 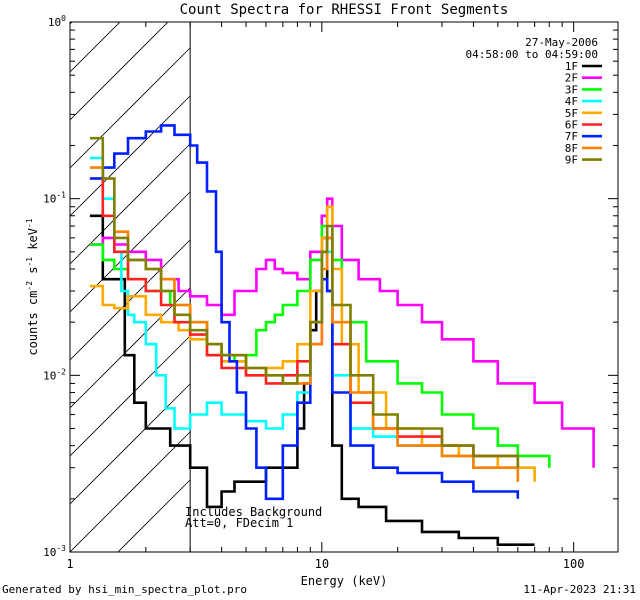 What do you see at coordinates (571, 89) in the screenshot?
I see `legend-label-3F: 3F` at bounding box center [571, 89].